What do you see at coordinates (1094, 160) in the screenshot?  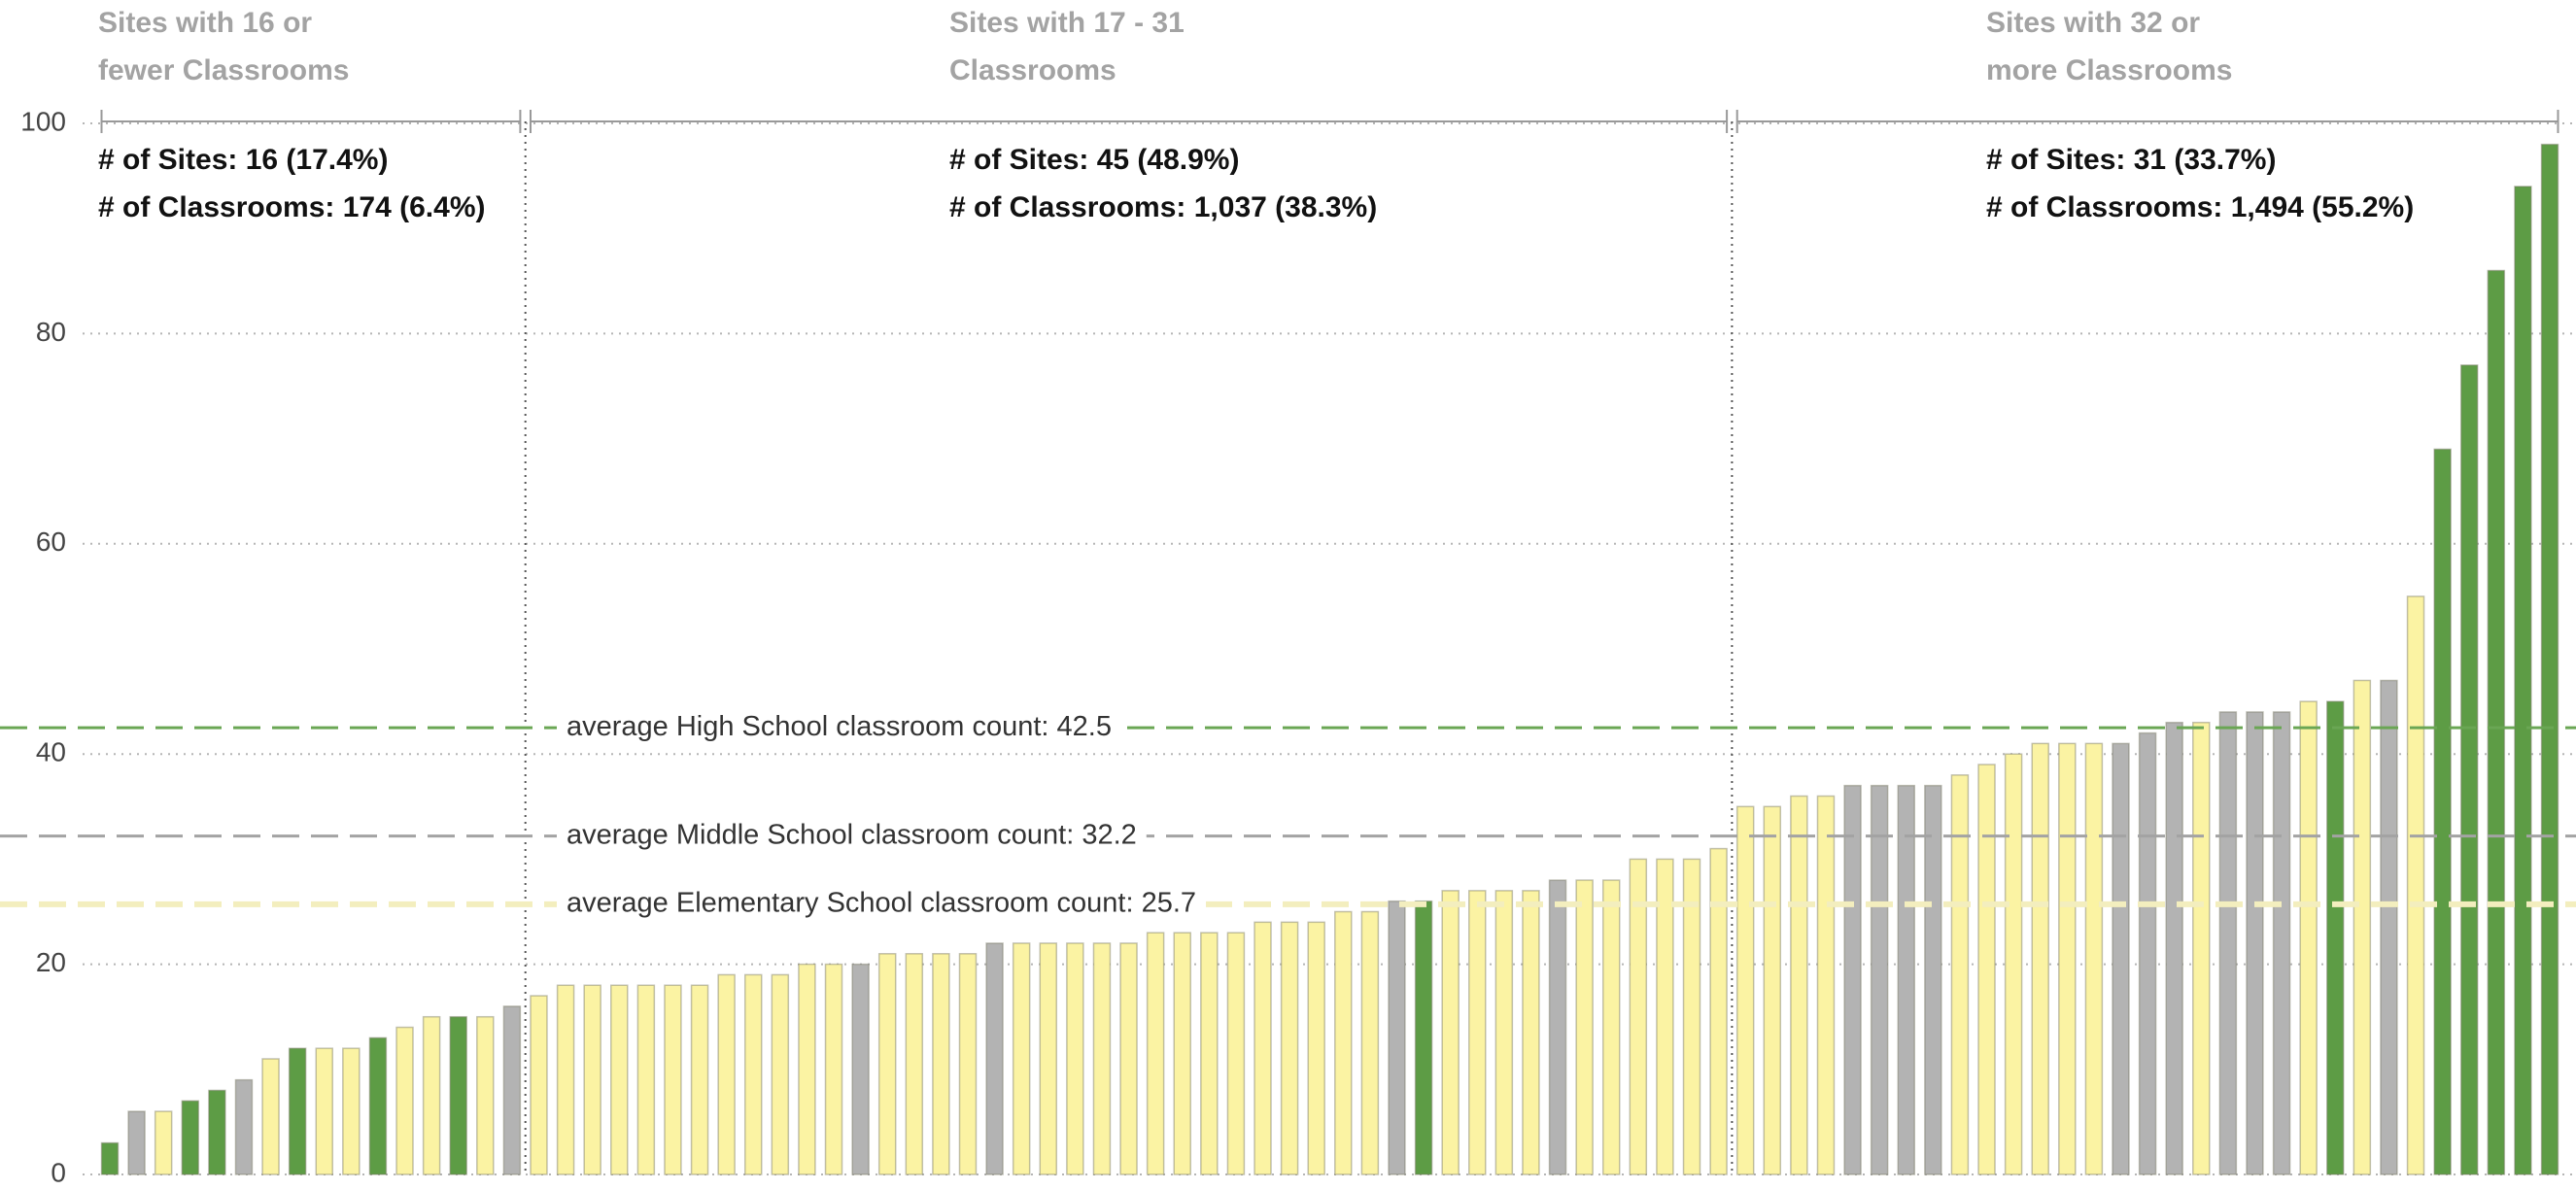 I see `group-stat: # of Sites: 45 (48.9%)` at bounding box center [1094, 160].